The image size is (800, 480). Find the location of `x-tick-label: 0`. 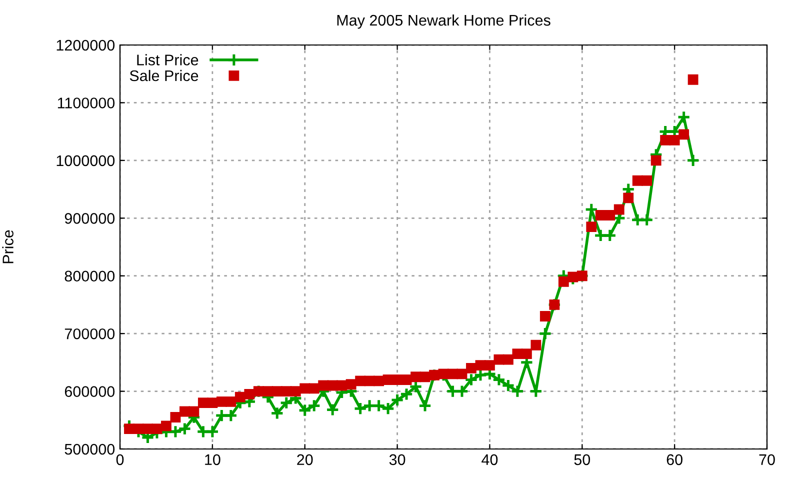

x-tick-label: 0 is located at coordinates (120, 460).